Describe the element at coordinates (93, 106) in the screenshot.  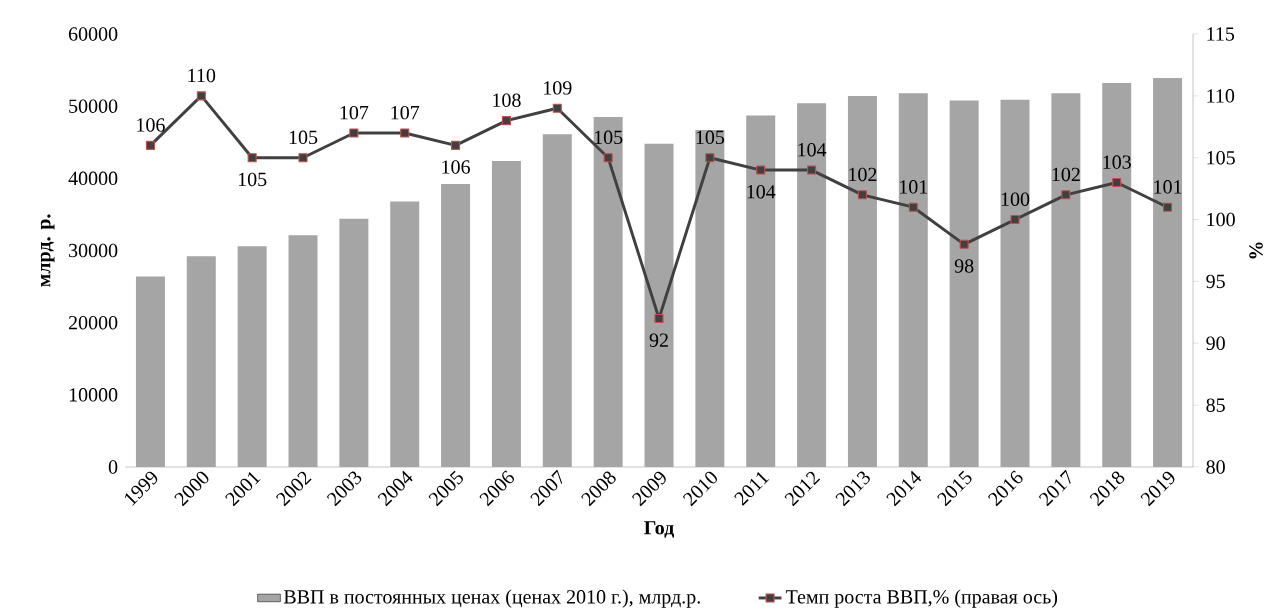
I see `y-tick-label: 50000` at that location.